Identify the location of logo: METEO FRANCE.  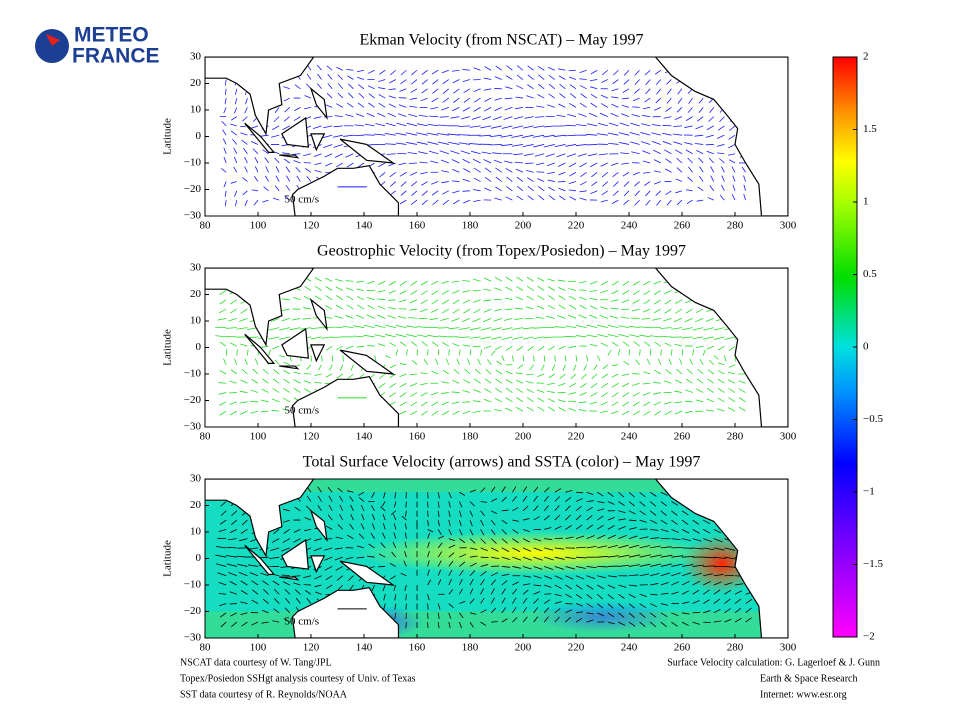
(104, 46).